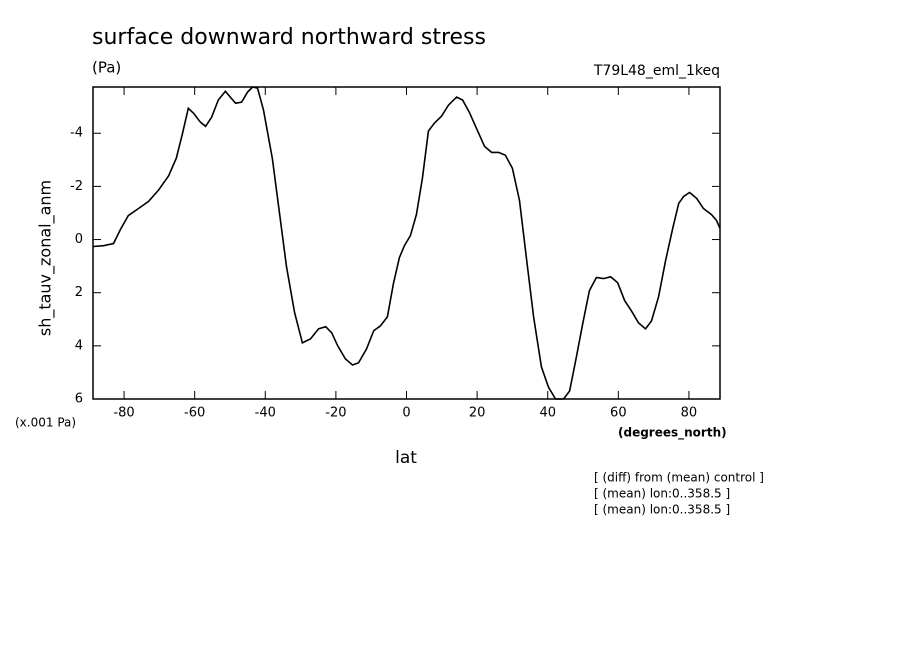  Describe the element at coordinates (265, 413) in the screenshot. I see `x-tick-label: -40` at that location.